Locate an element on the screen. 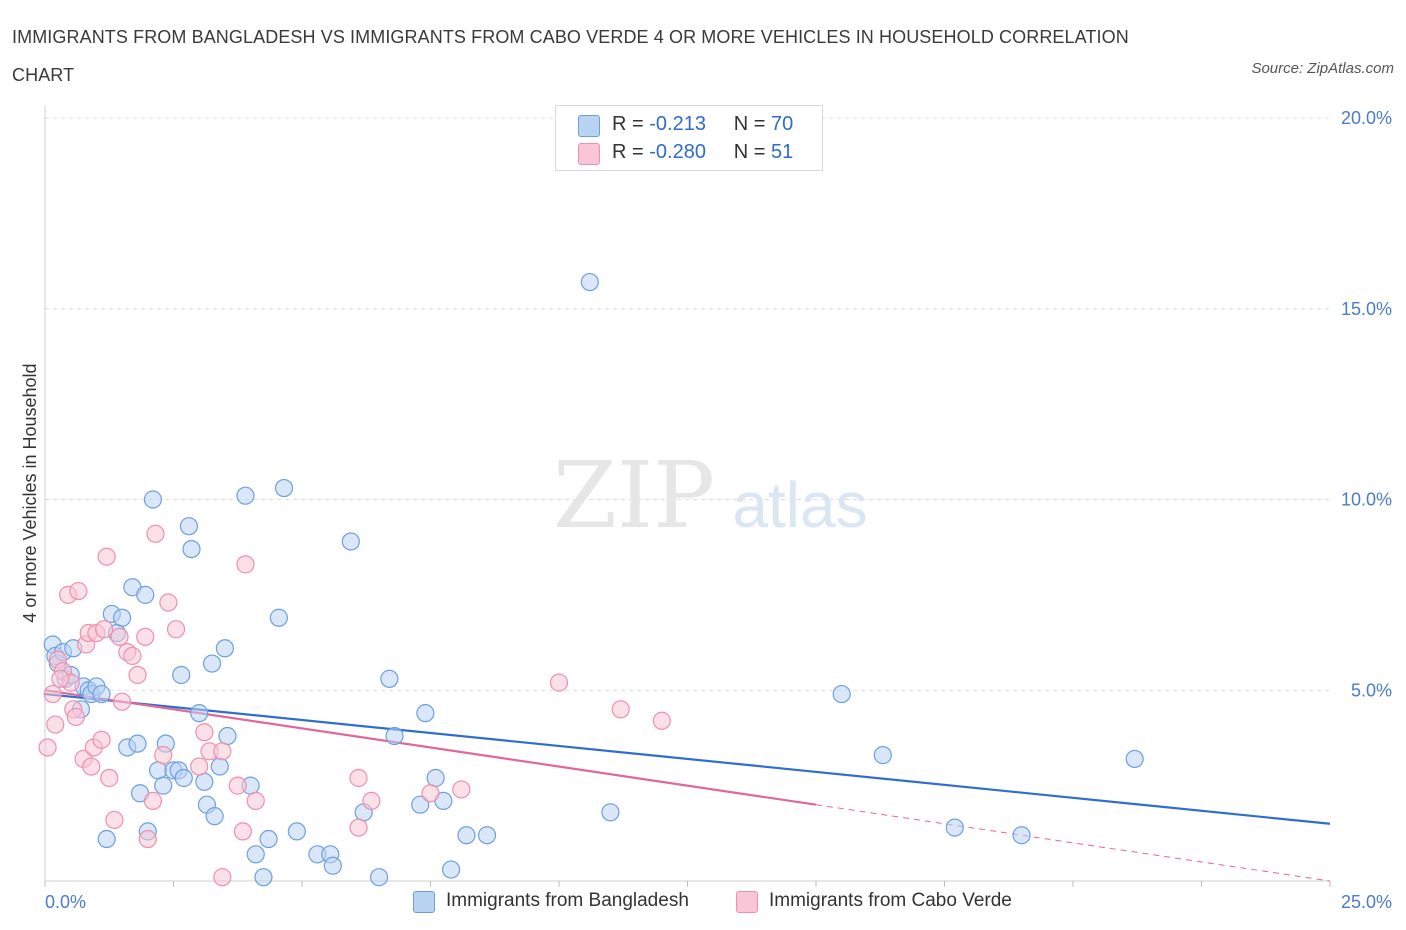 The height and width of the screenshot is (930, 1406). trend-line-bangladesh is located at coordinates (687, 758).